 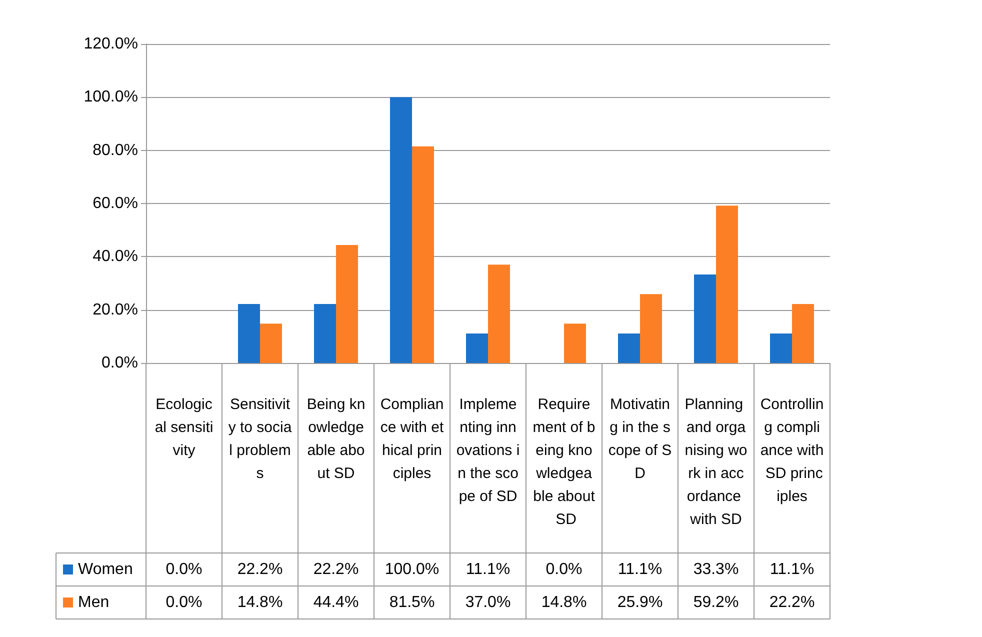 I want to click on y-tick-label: 0.0%, so click(x=120, y=363).